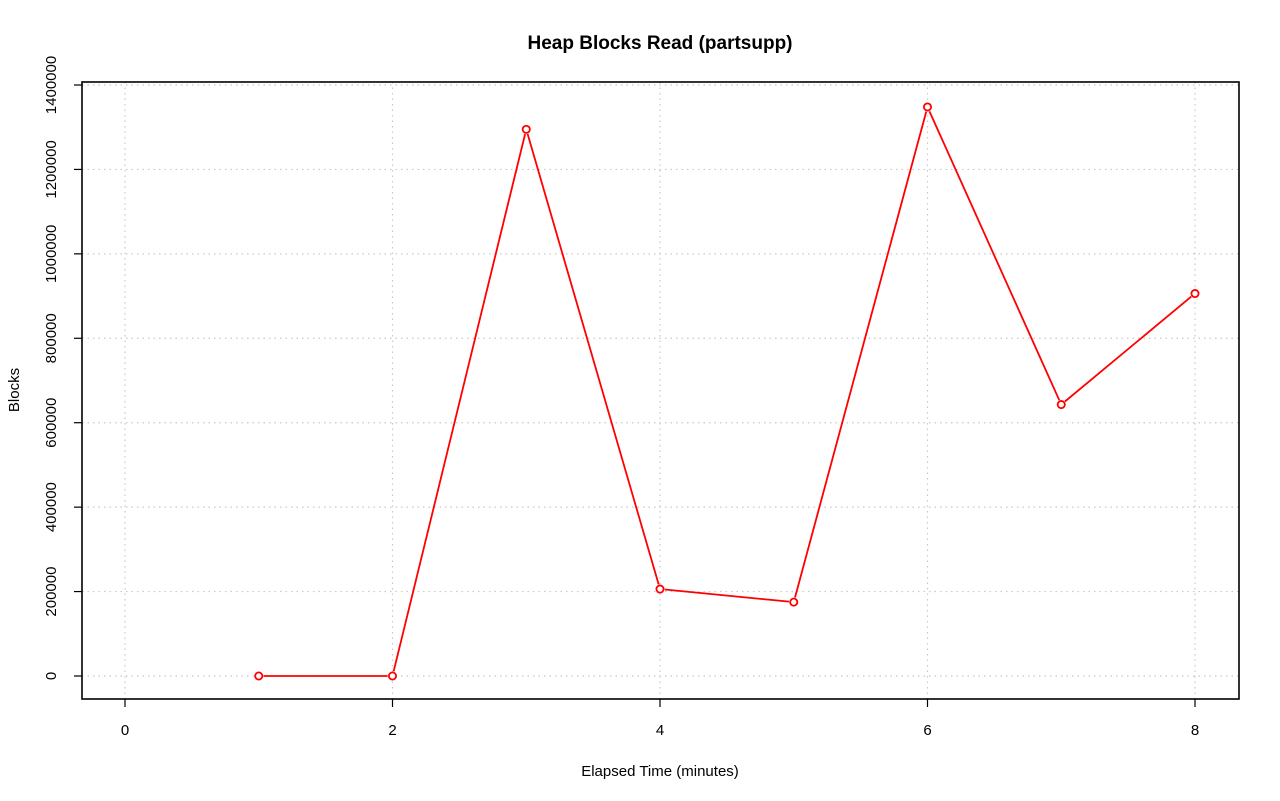 The image size is (1280, 801). What do you see at coordinates (14, 390) in the screenshot?
I see `y-axis-label: Blocks` at bounding box center [14, 390].